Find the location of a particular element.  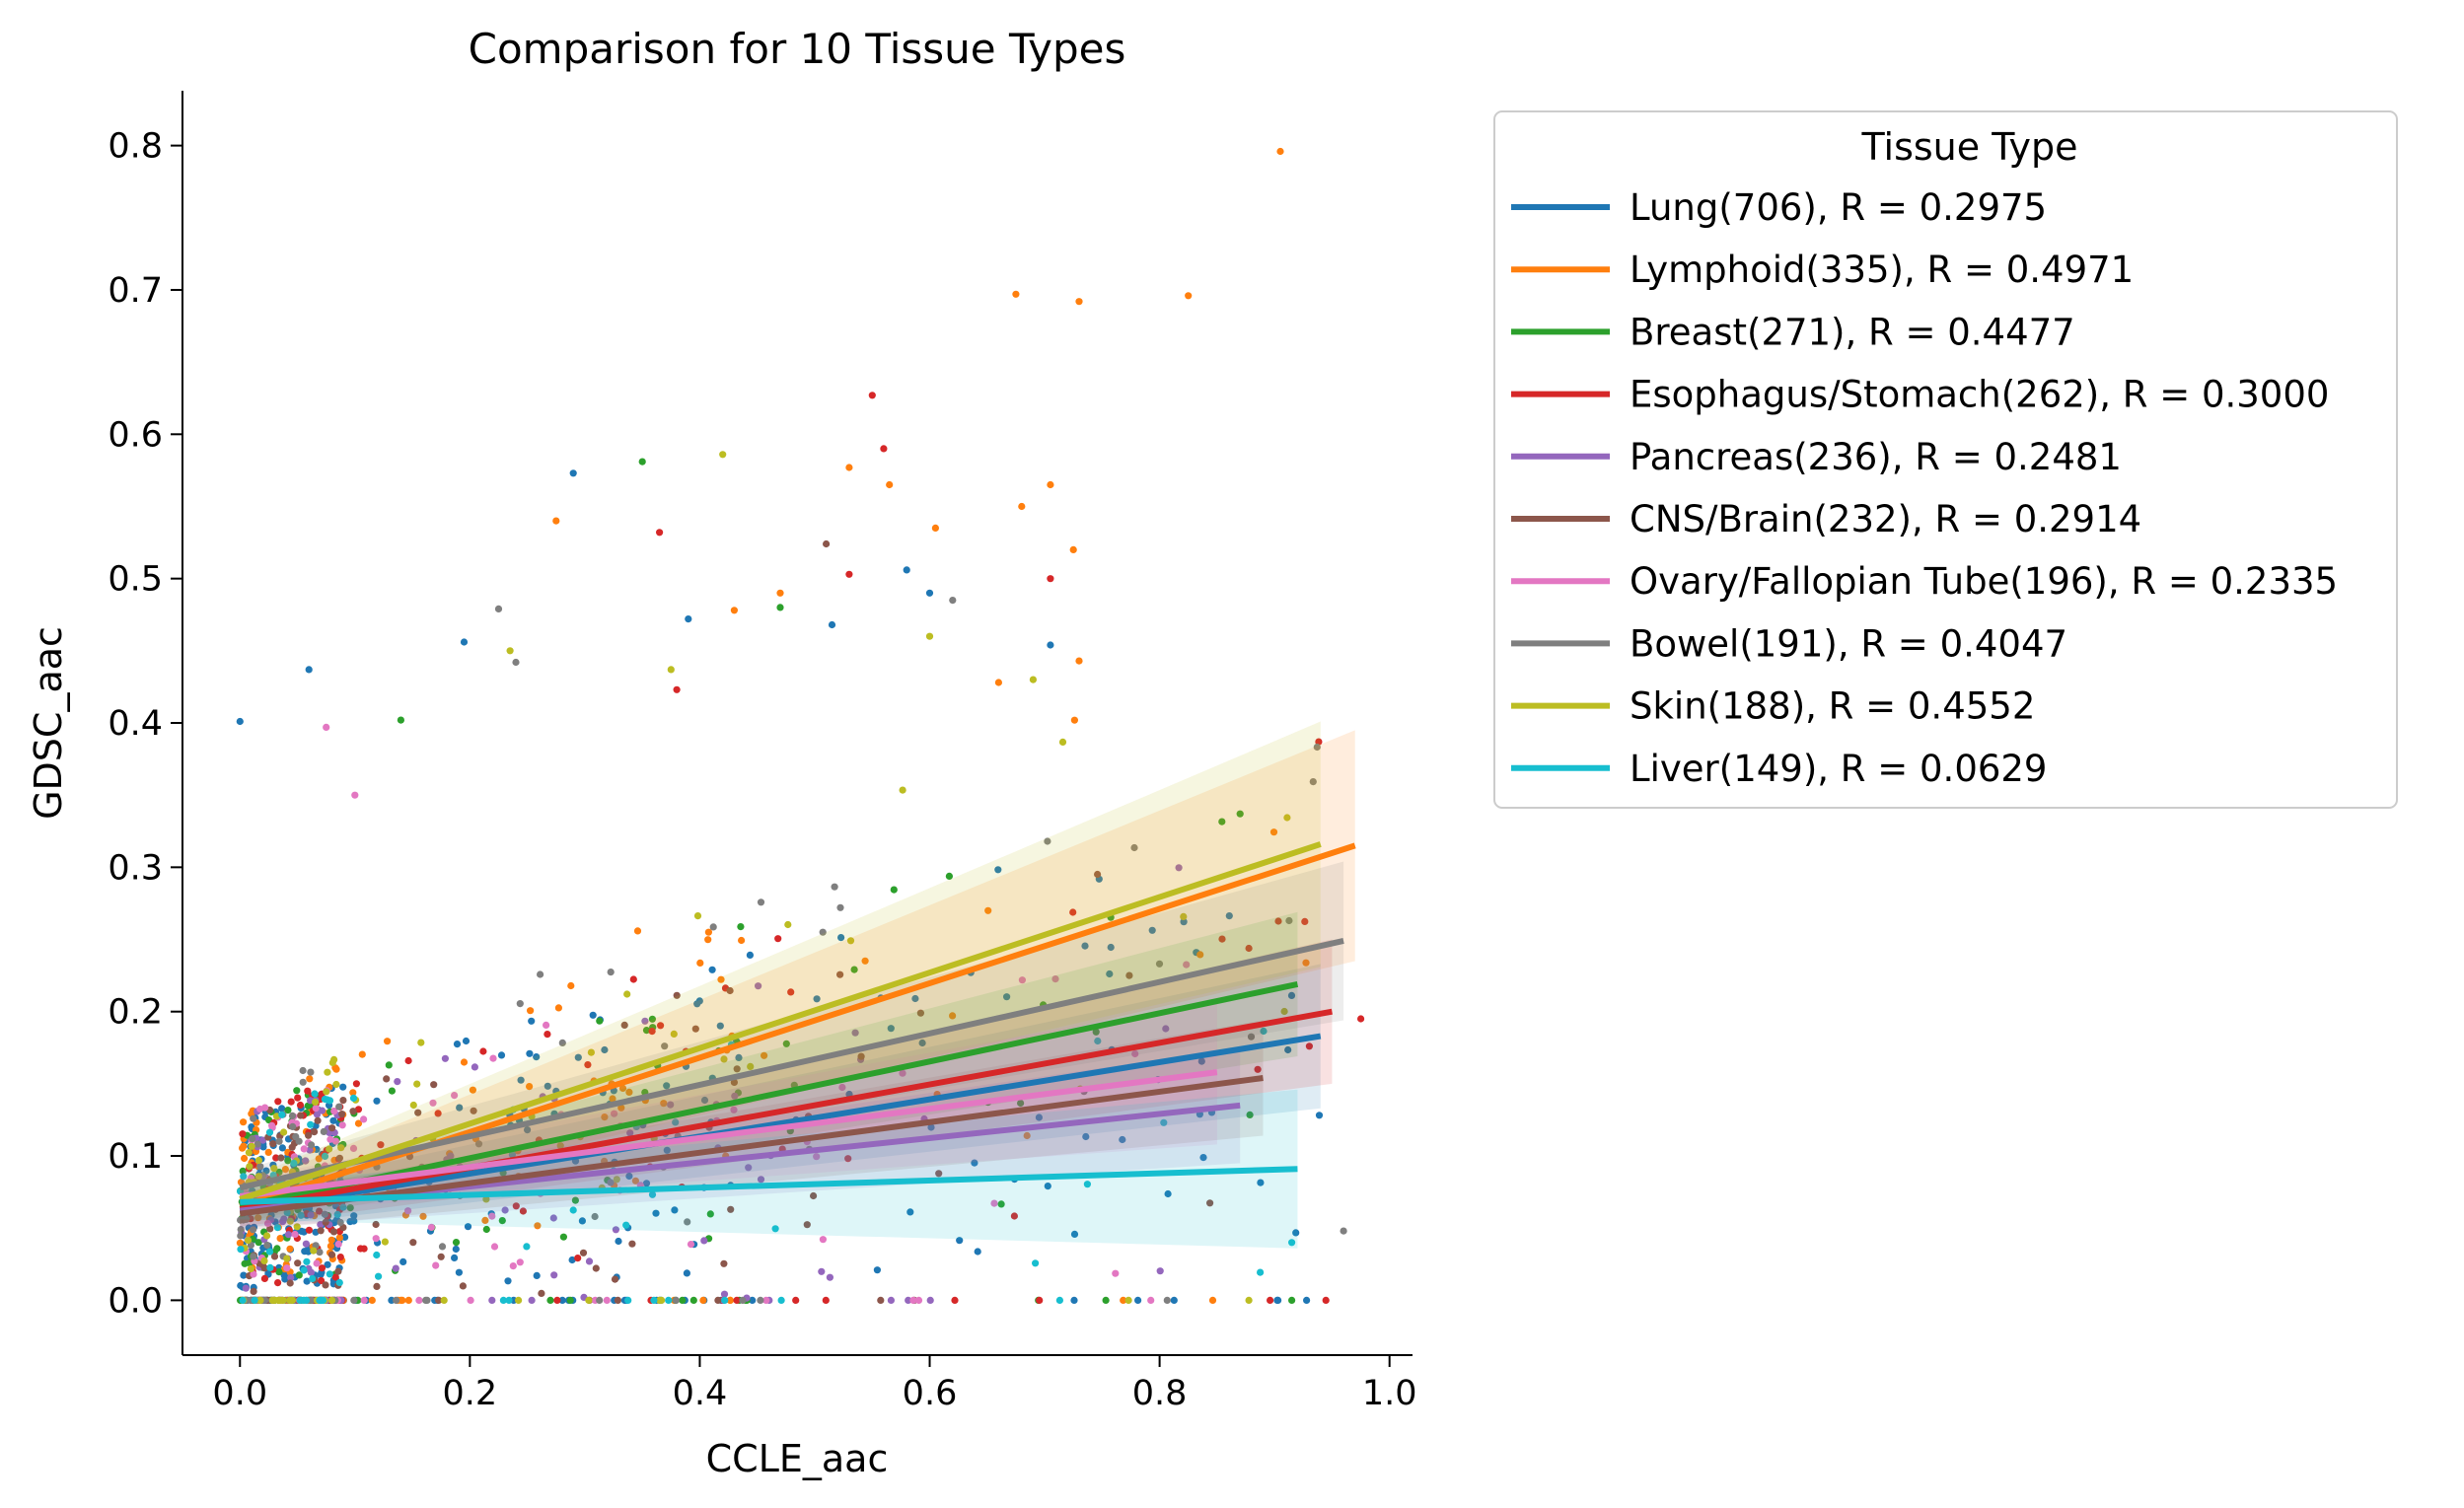

x-tick-label: 1.0 is located at coordinates (1389, 1393).